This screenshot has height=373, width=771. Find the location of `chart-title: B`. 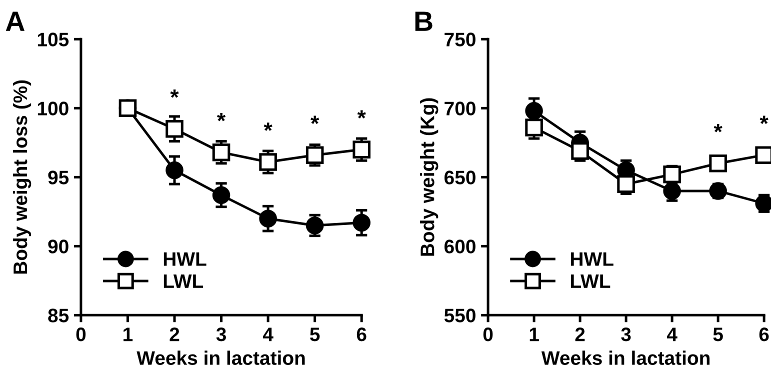

chart-title: B is located at coordinates (423, 21).